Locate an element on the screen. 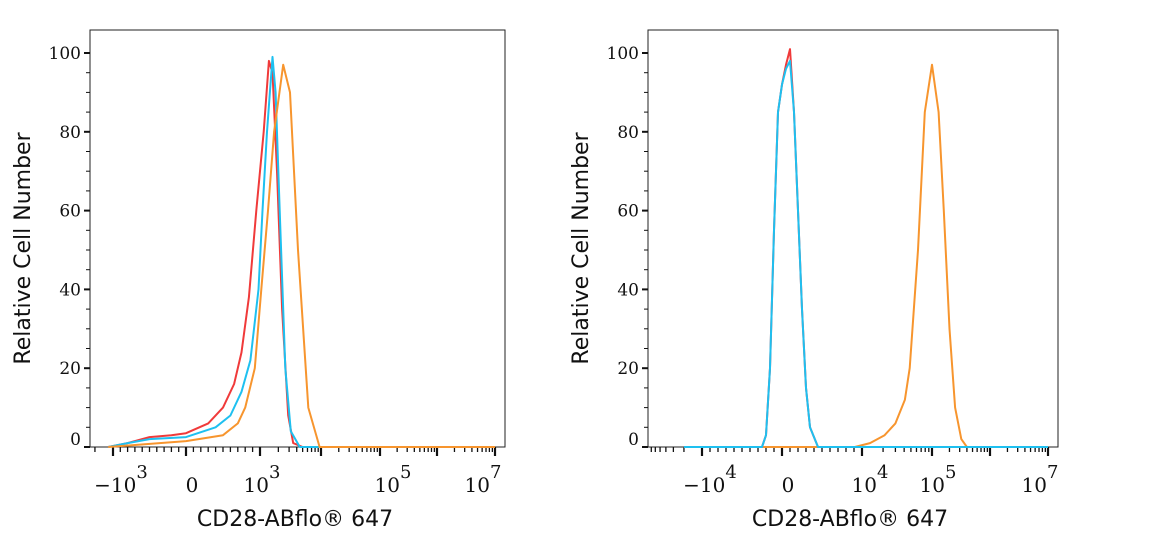 This screenshot has height=538, width=1152. x-tick-label: −104 is located at coordinates (710, 479).